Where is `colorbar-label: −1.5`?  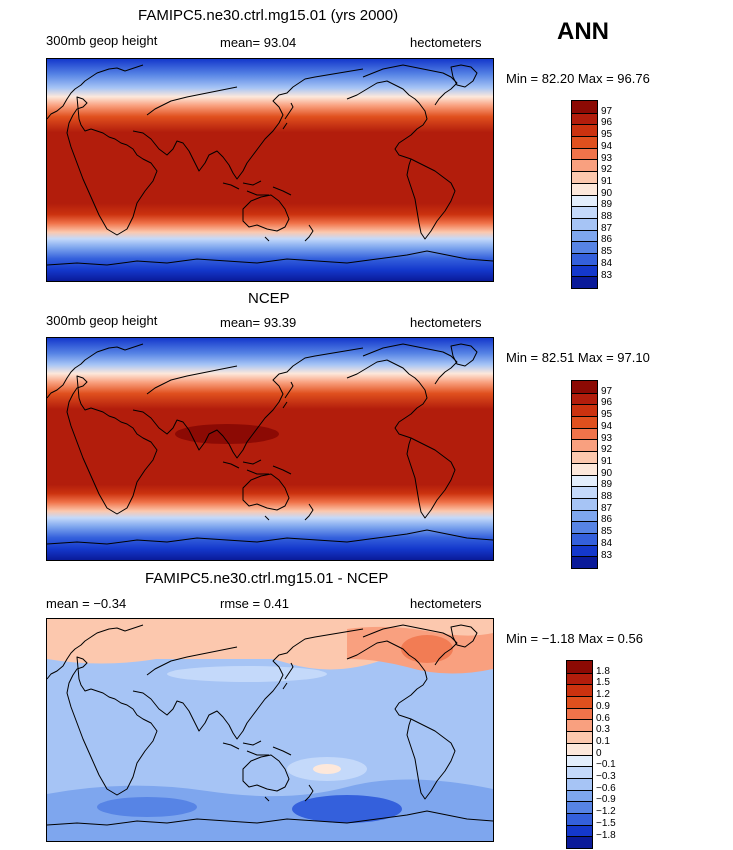
colorbar-label: −1.5 is located at coordinates (606, 823).